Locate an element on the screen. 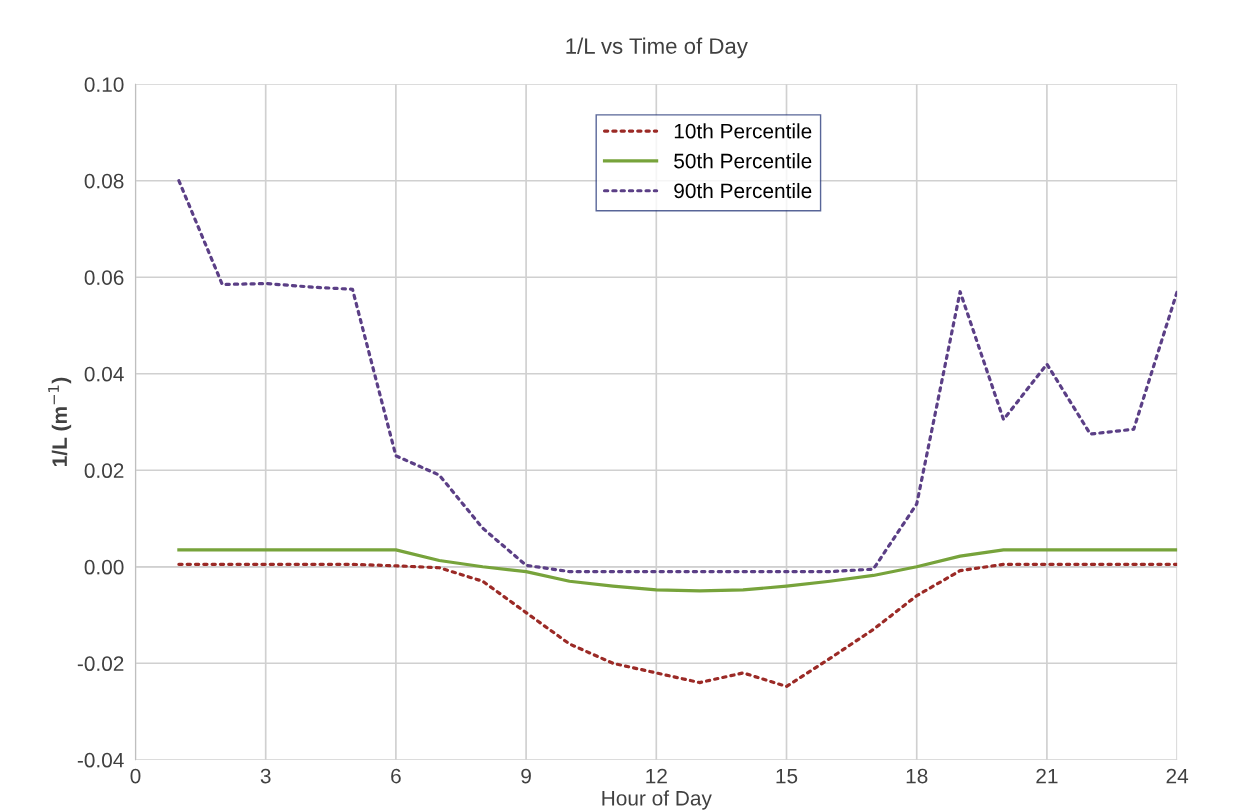 The image size is (1243, 810). legend-label: 10th Percentile is located at coordinates (743, 131).